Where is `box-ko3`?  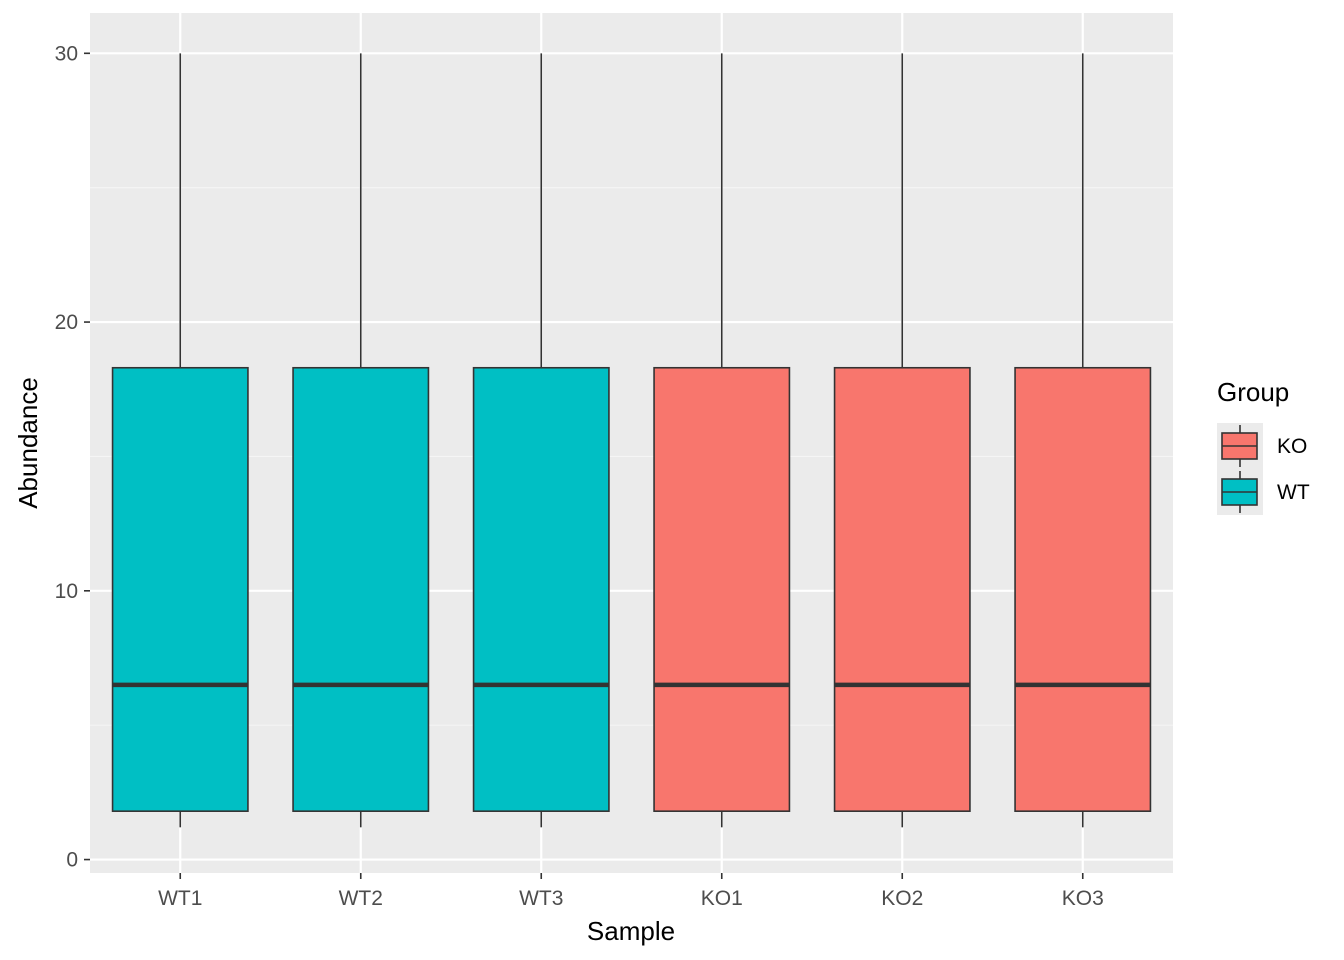 box-ko3 is located at coordinates (1083, 440).